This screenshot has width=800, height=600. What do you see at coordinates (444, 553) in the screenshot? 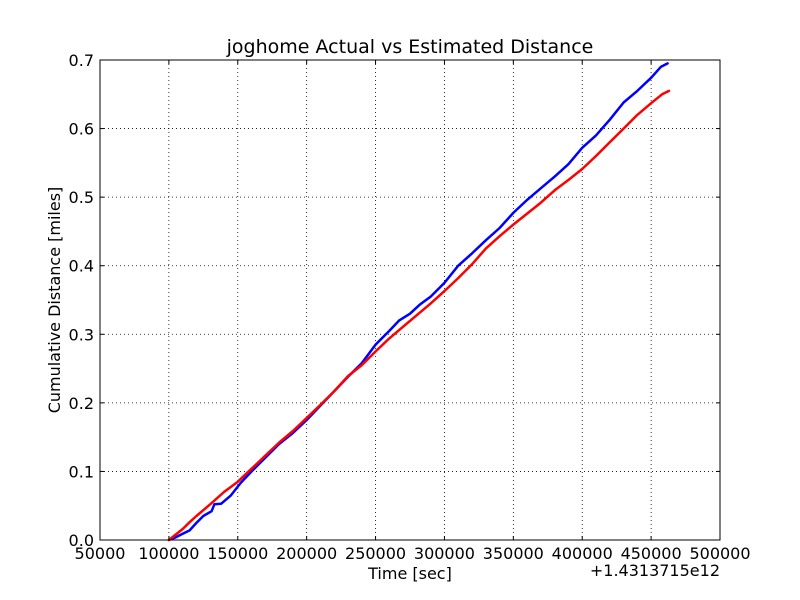
I see `x-tick-label: 300000` at bounding box center [444, 553].